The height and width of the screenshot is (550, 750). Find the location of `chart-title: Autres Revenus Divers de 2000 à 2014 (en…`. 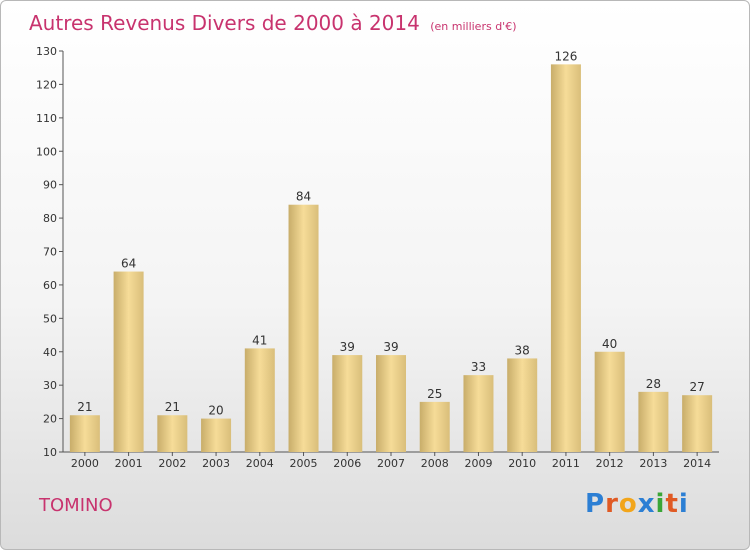

chart-title: Autres Revenus Divers de 2000 à 2014 (en… is located at coordinates (273, 23).